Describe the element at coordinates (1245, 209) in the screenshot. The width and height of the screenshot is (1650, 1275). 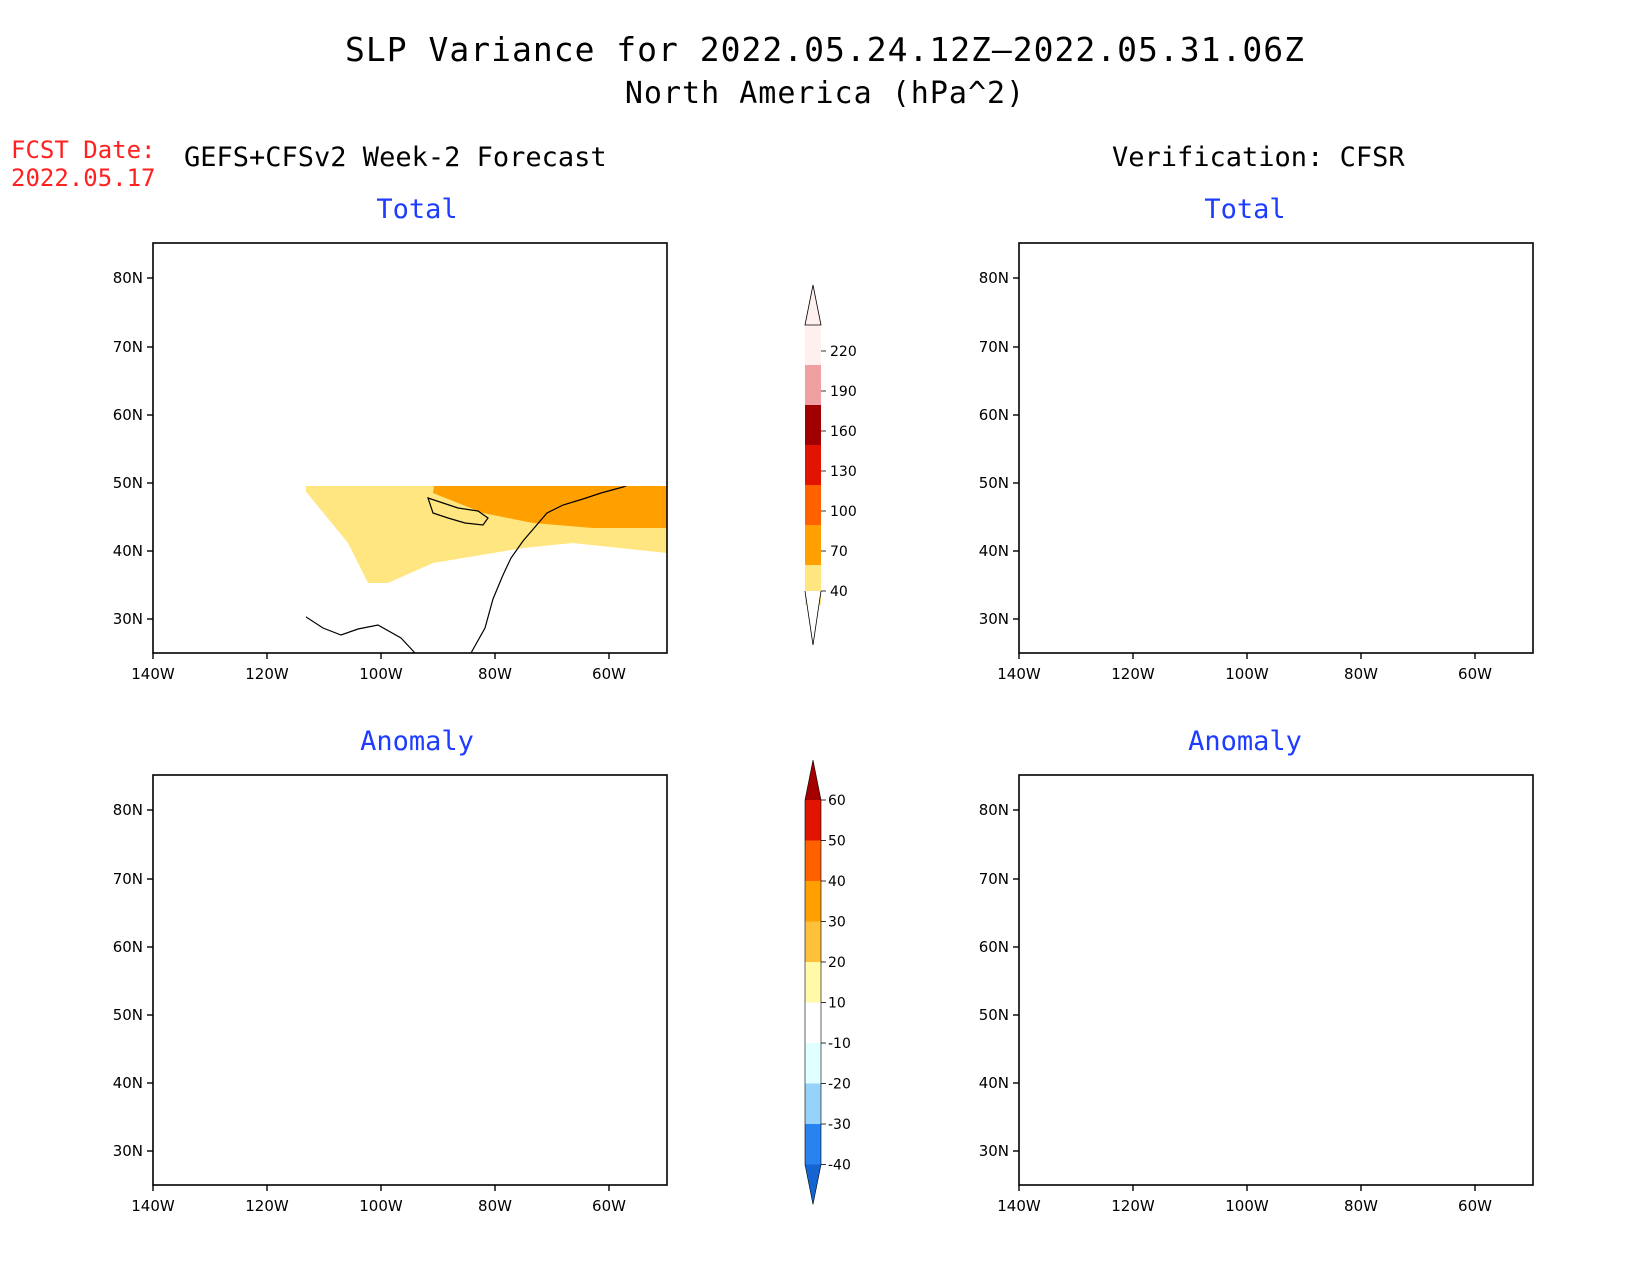
I see `panel-title-verification-total: Total` at that location.